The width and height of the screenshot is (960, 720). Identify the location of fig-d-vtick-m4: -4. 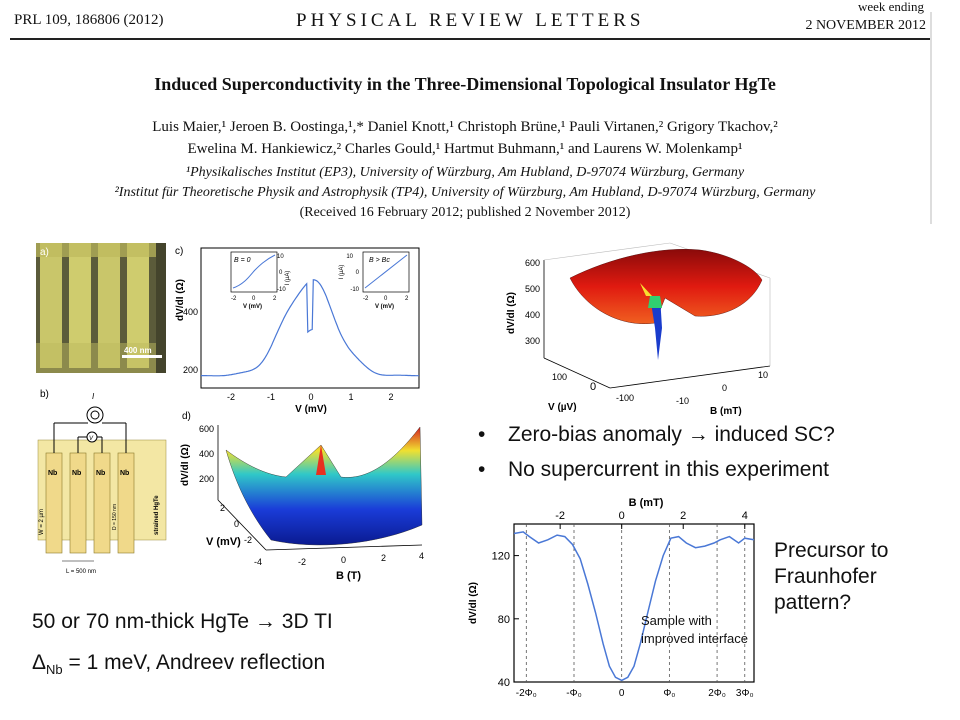
(258, 562).